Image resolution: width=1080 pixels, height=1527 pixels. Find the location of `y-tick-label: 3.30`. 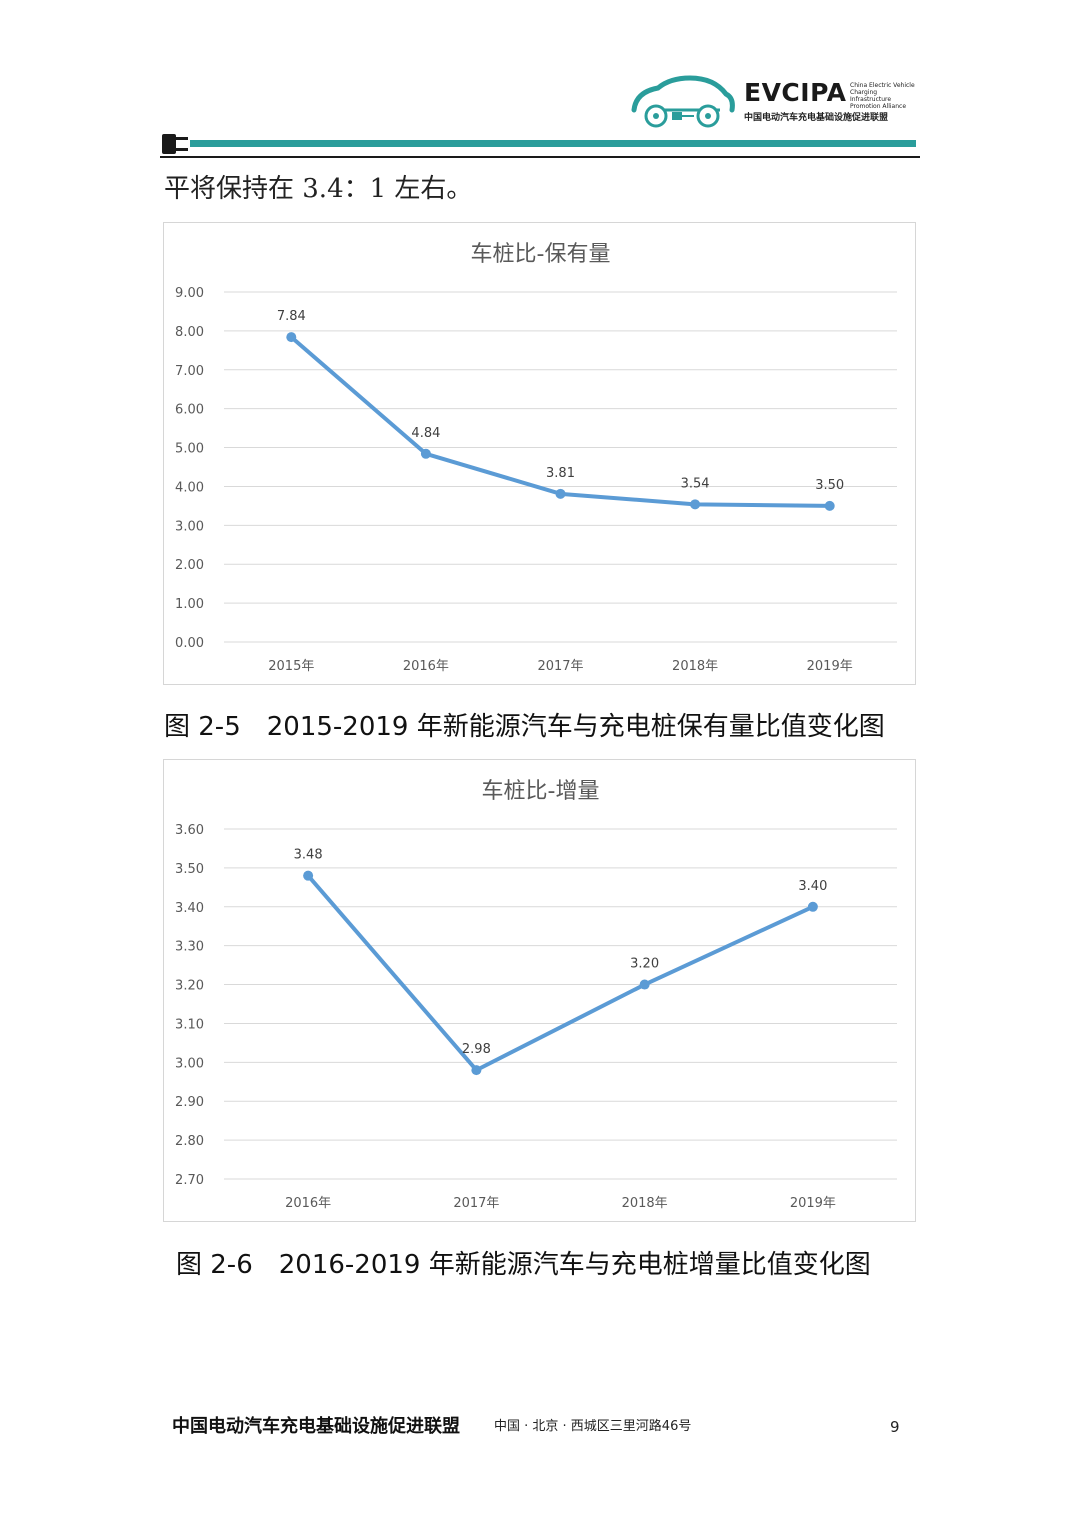

y-tick-label: 3.30 is located at coordinates (189, 947).